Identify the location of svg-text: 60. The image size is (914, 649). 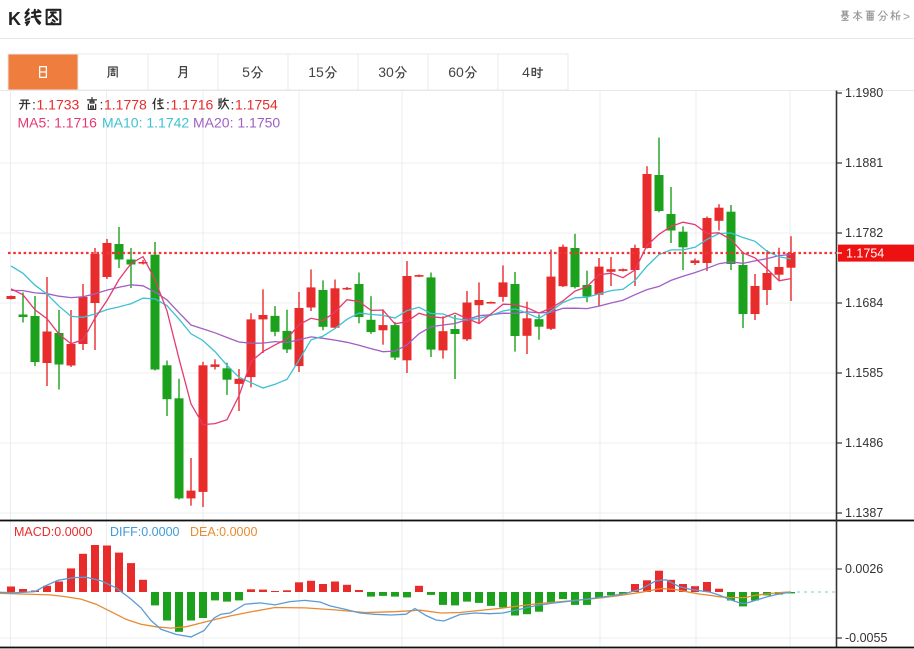
(456, 72).